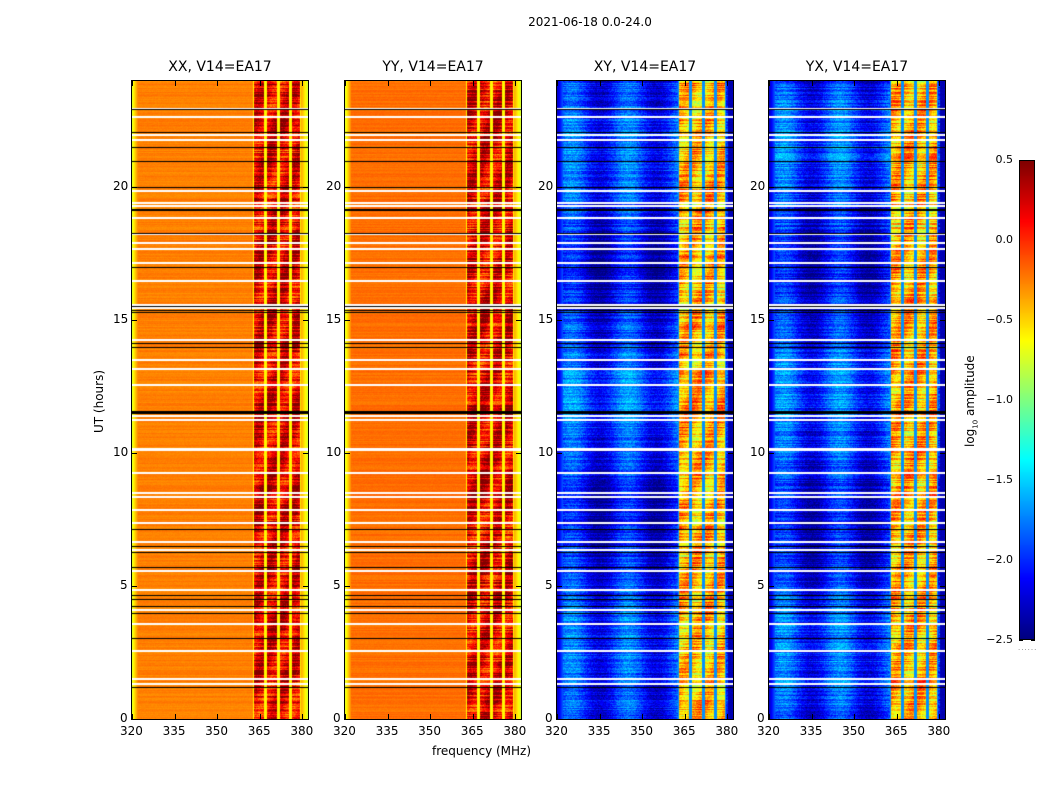 The width and height of the screenshot is (1050, 800). Describe the element at coordinates (1027, 400) in the screenshot. I see `colorbar` at that location.